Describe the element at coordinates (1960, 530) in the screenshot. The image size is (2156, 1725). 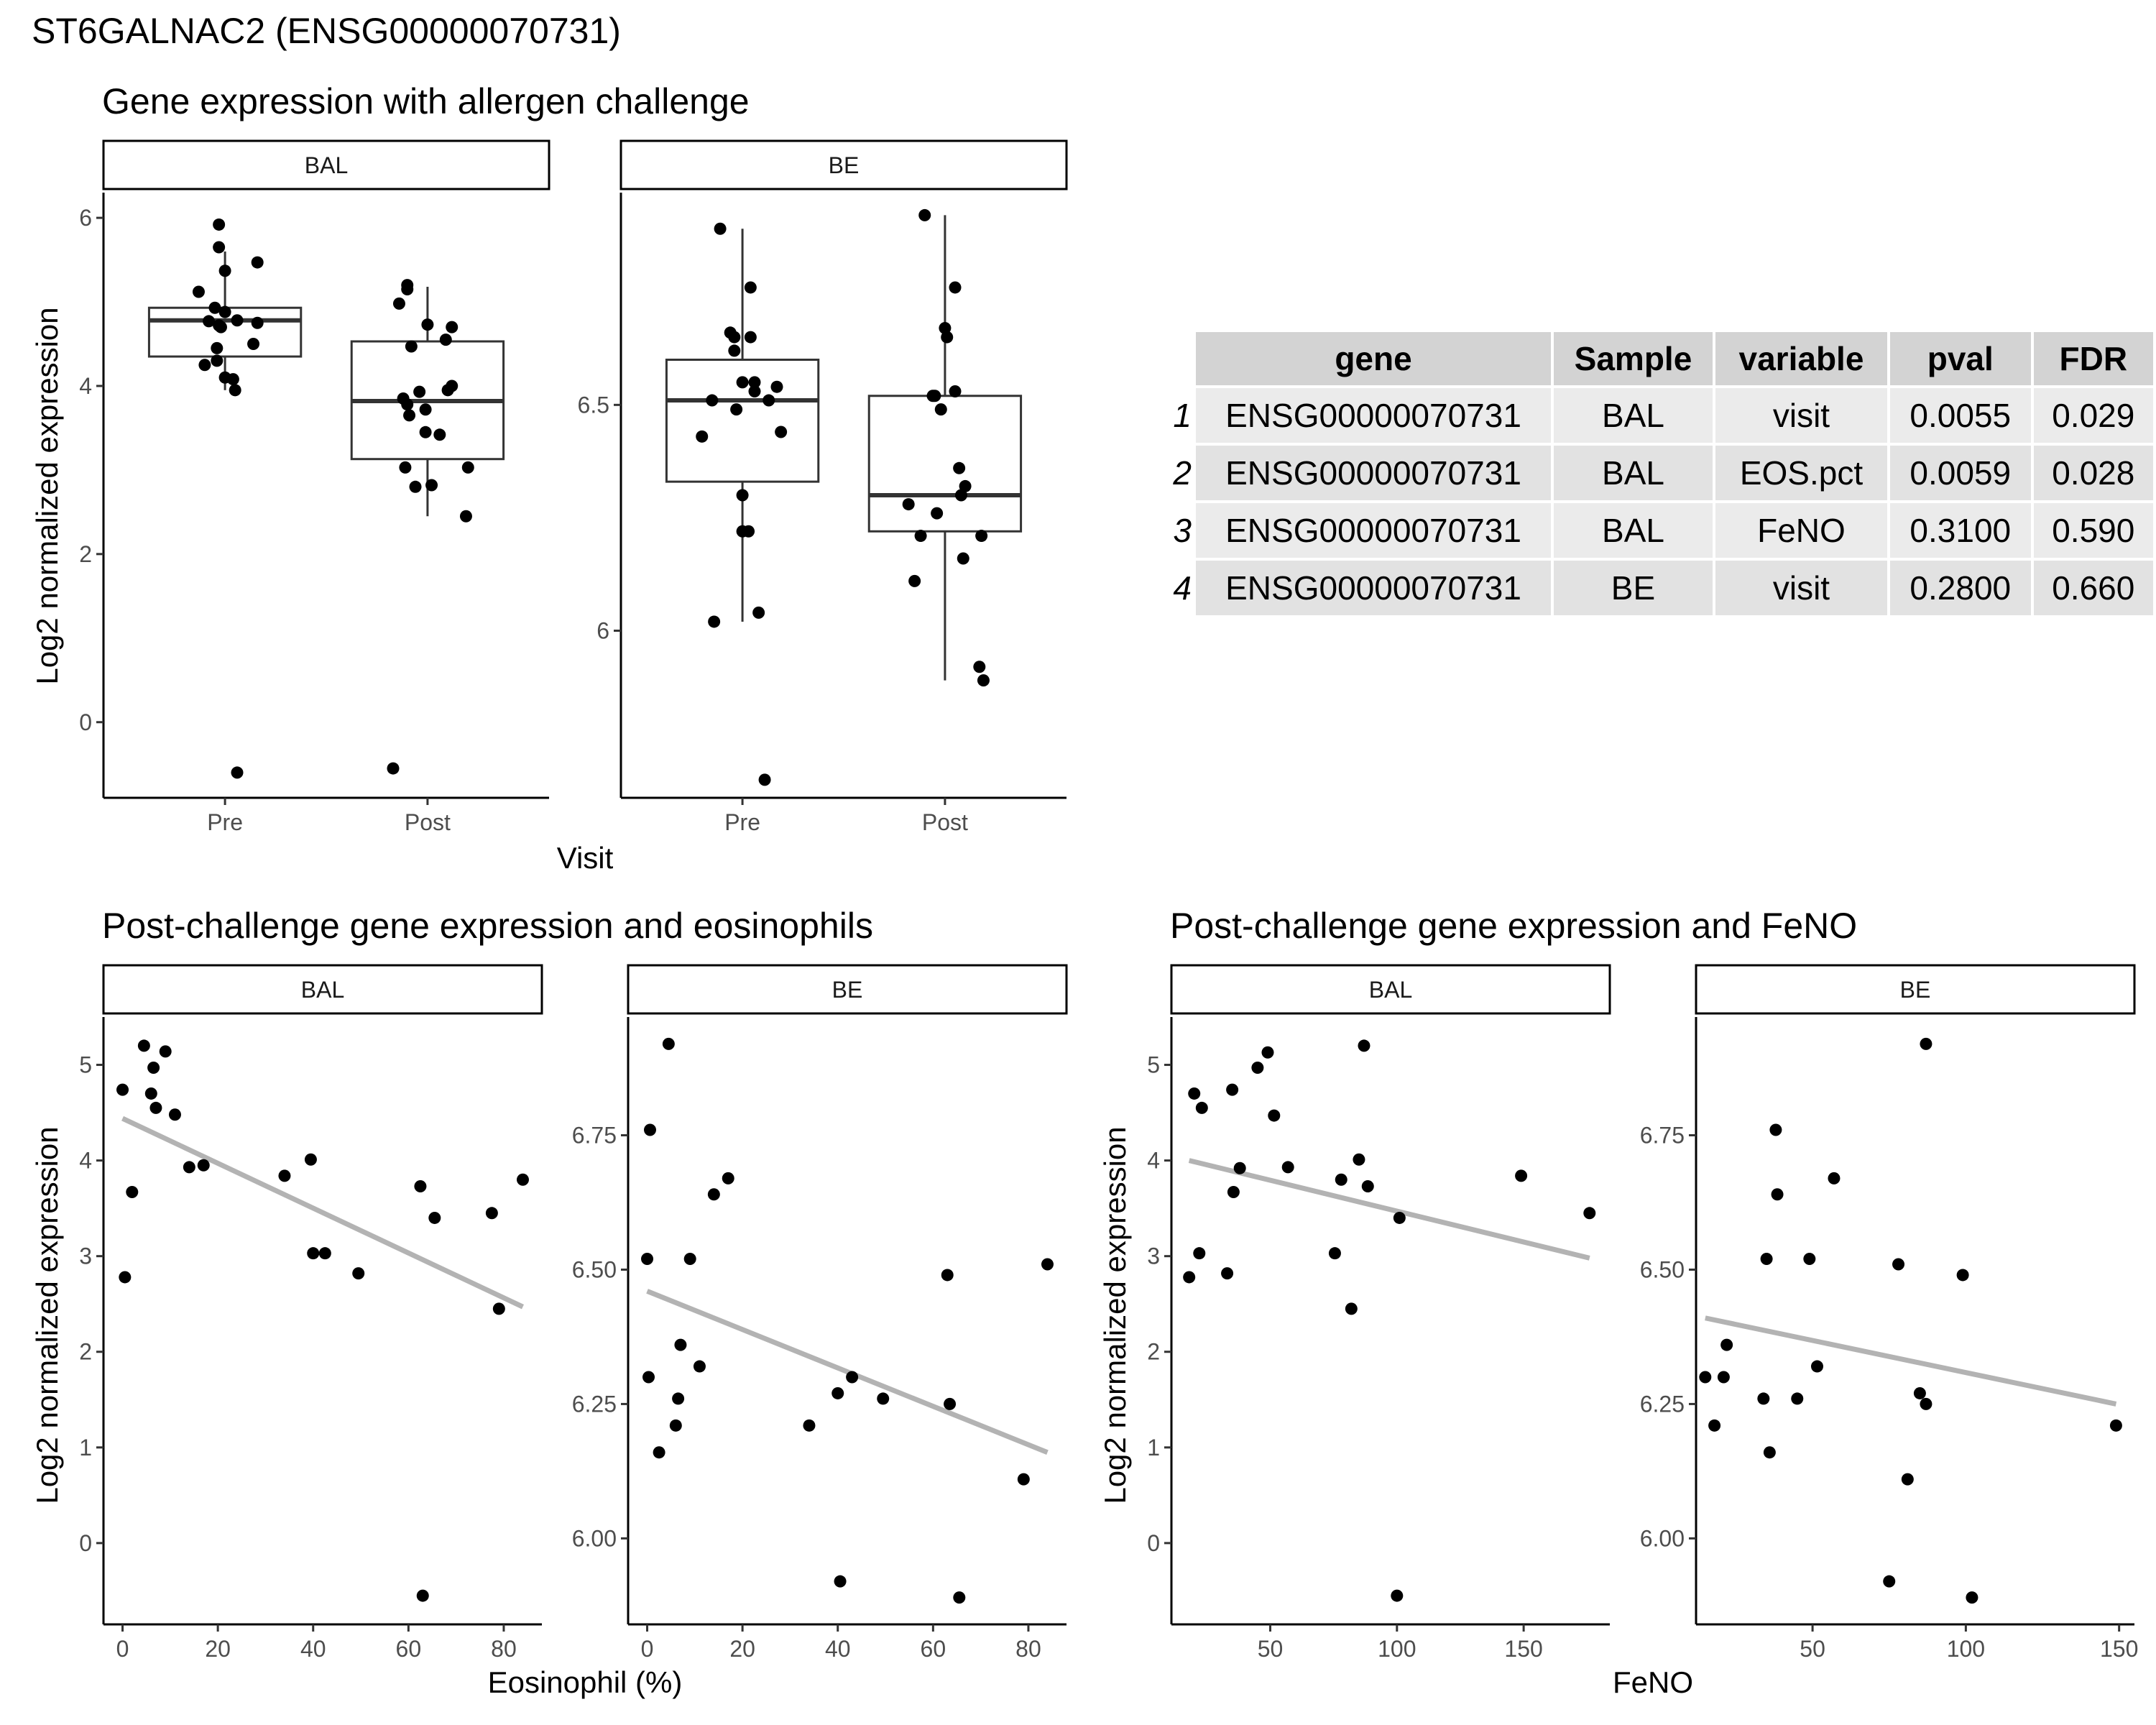
I see `cell-pval: 0.3100` at that location.